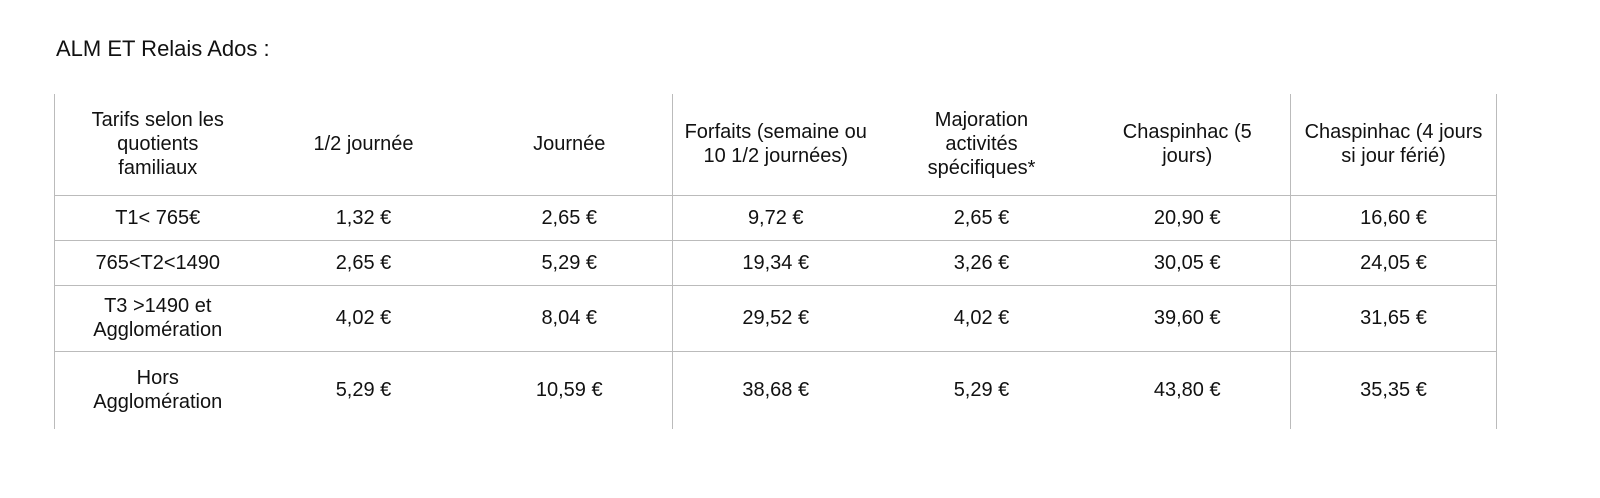 This screenshot has height=498, width=1600. What do you see at coordinates (1187, 318) in the screenshot?
I see `price-cell: 39,60 €` at bounding box center [1187, 318].